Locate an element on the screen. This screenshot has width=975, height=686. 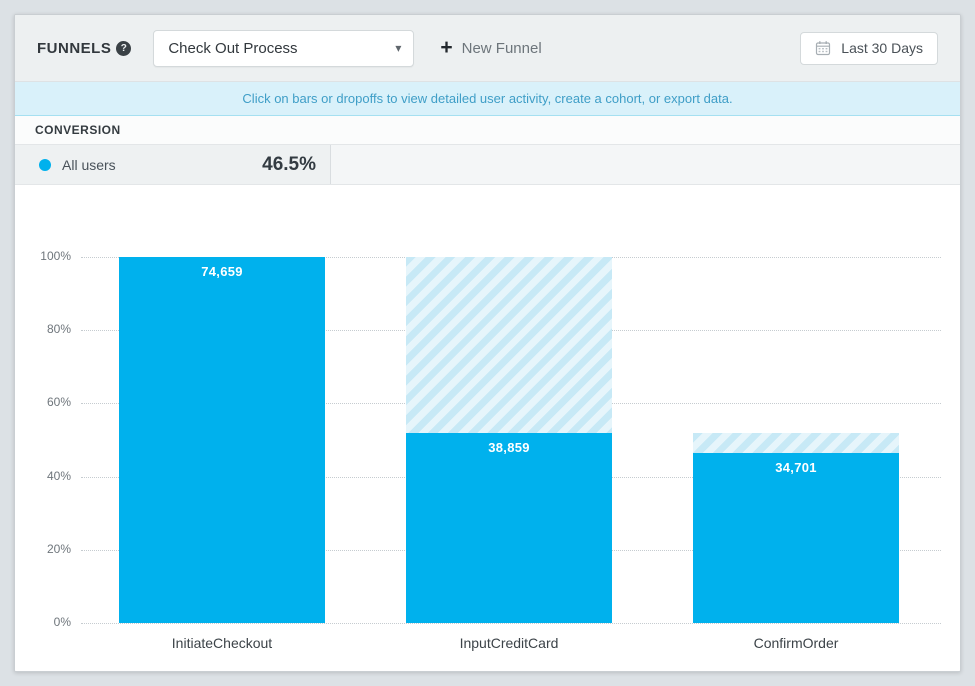
bar-value-label: 34,701 is located at coordinates (796, 467).